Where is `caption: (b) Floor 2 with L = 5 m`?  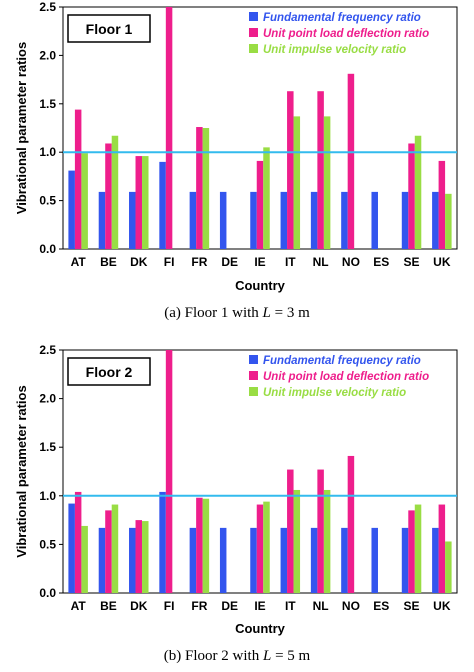 caption: (b) Floor 2 with L = 5 m is located at coordinates (237, 656).